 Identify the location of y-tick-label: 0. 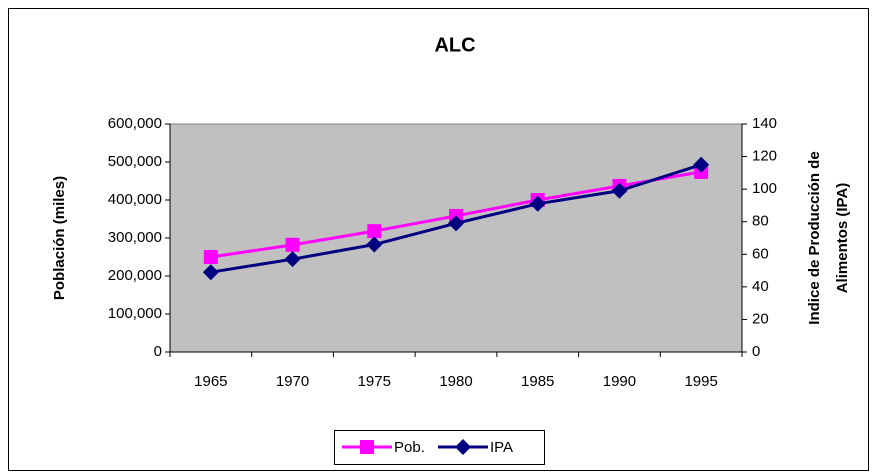
(158, 351).